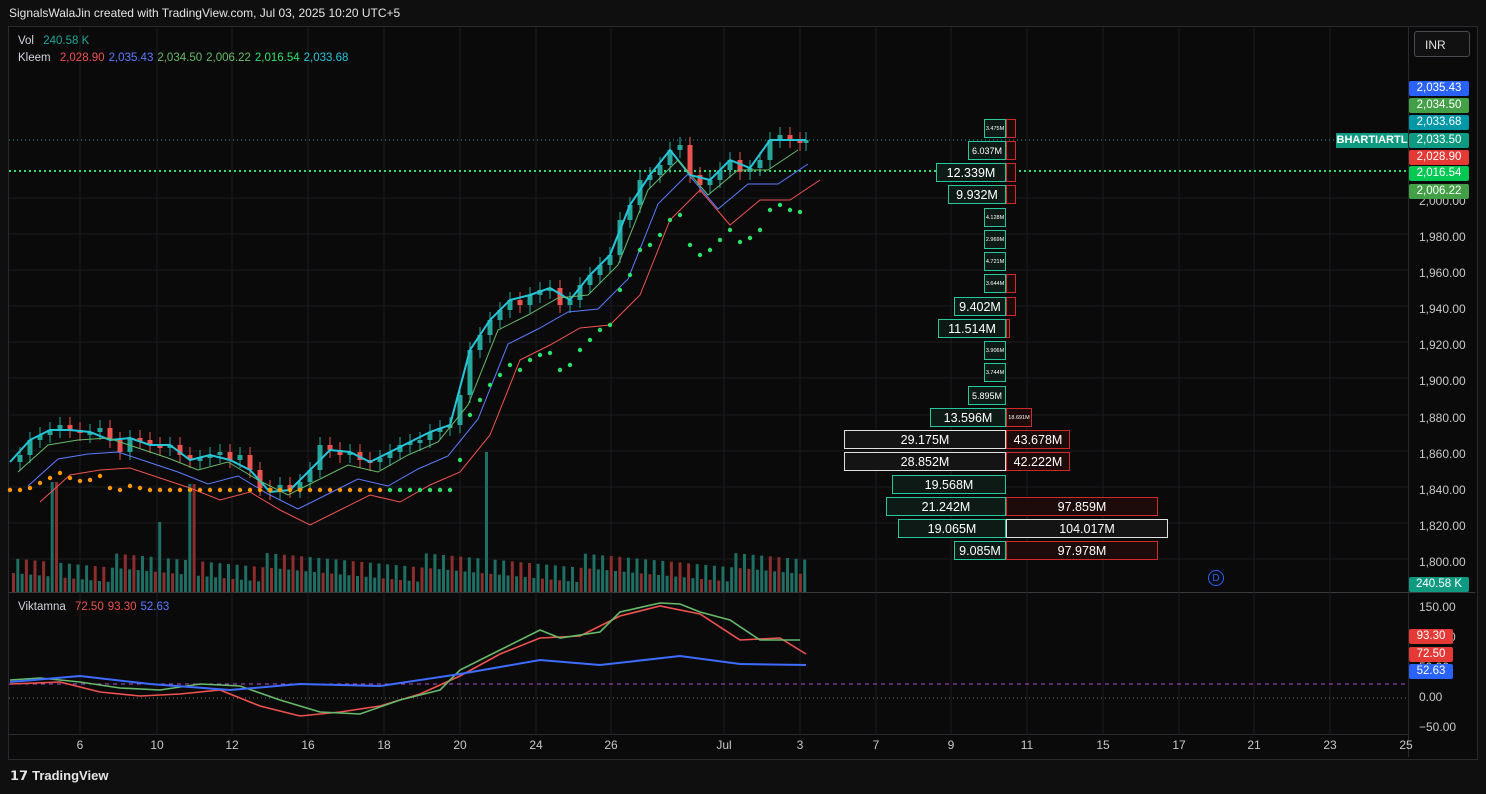 This screenshot has height=794, width=1486. Describe the element at coordinates (1442, 237) in the screenshot. I see `price-axis-label: 1,980.00` at that location.